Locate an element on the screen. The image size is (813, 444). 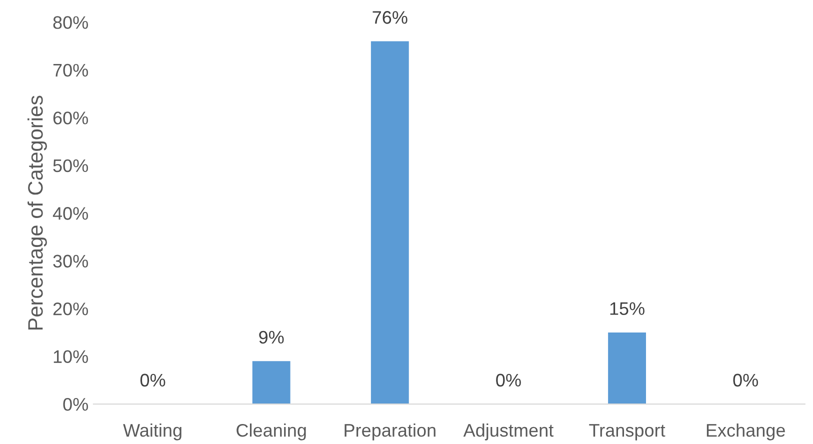
y-tick-label: 20% is located at coordinates (70, 309).